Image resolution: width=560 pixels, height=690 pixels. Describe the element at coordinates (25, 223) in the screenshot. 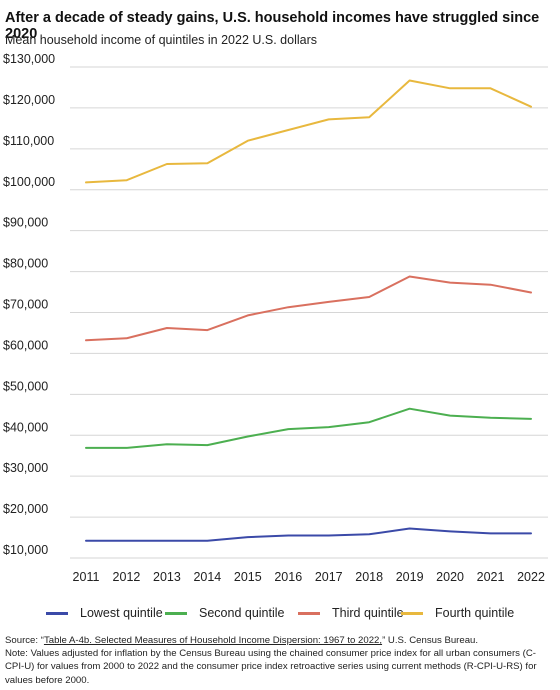

I see `y-tick-label: $90,000` at that location.